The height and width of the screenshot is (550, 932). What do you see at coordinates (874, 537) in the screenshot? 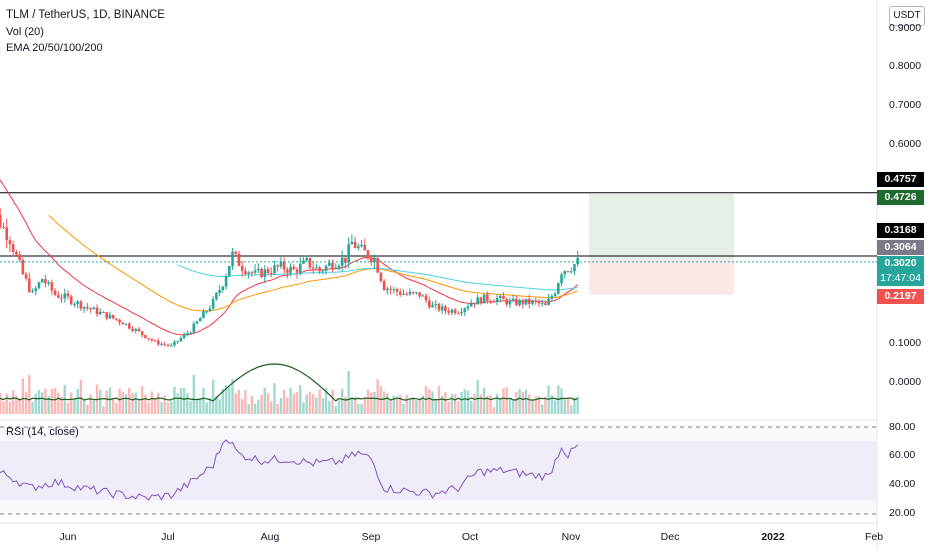
I see `x-tick: Feb` at bounding box center [874, 537].